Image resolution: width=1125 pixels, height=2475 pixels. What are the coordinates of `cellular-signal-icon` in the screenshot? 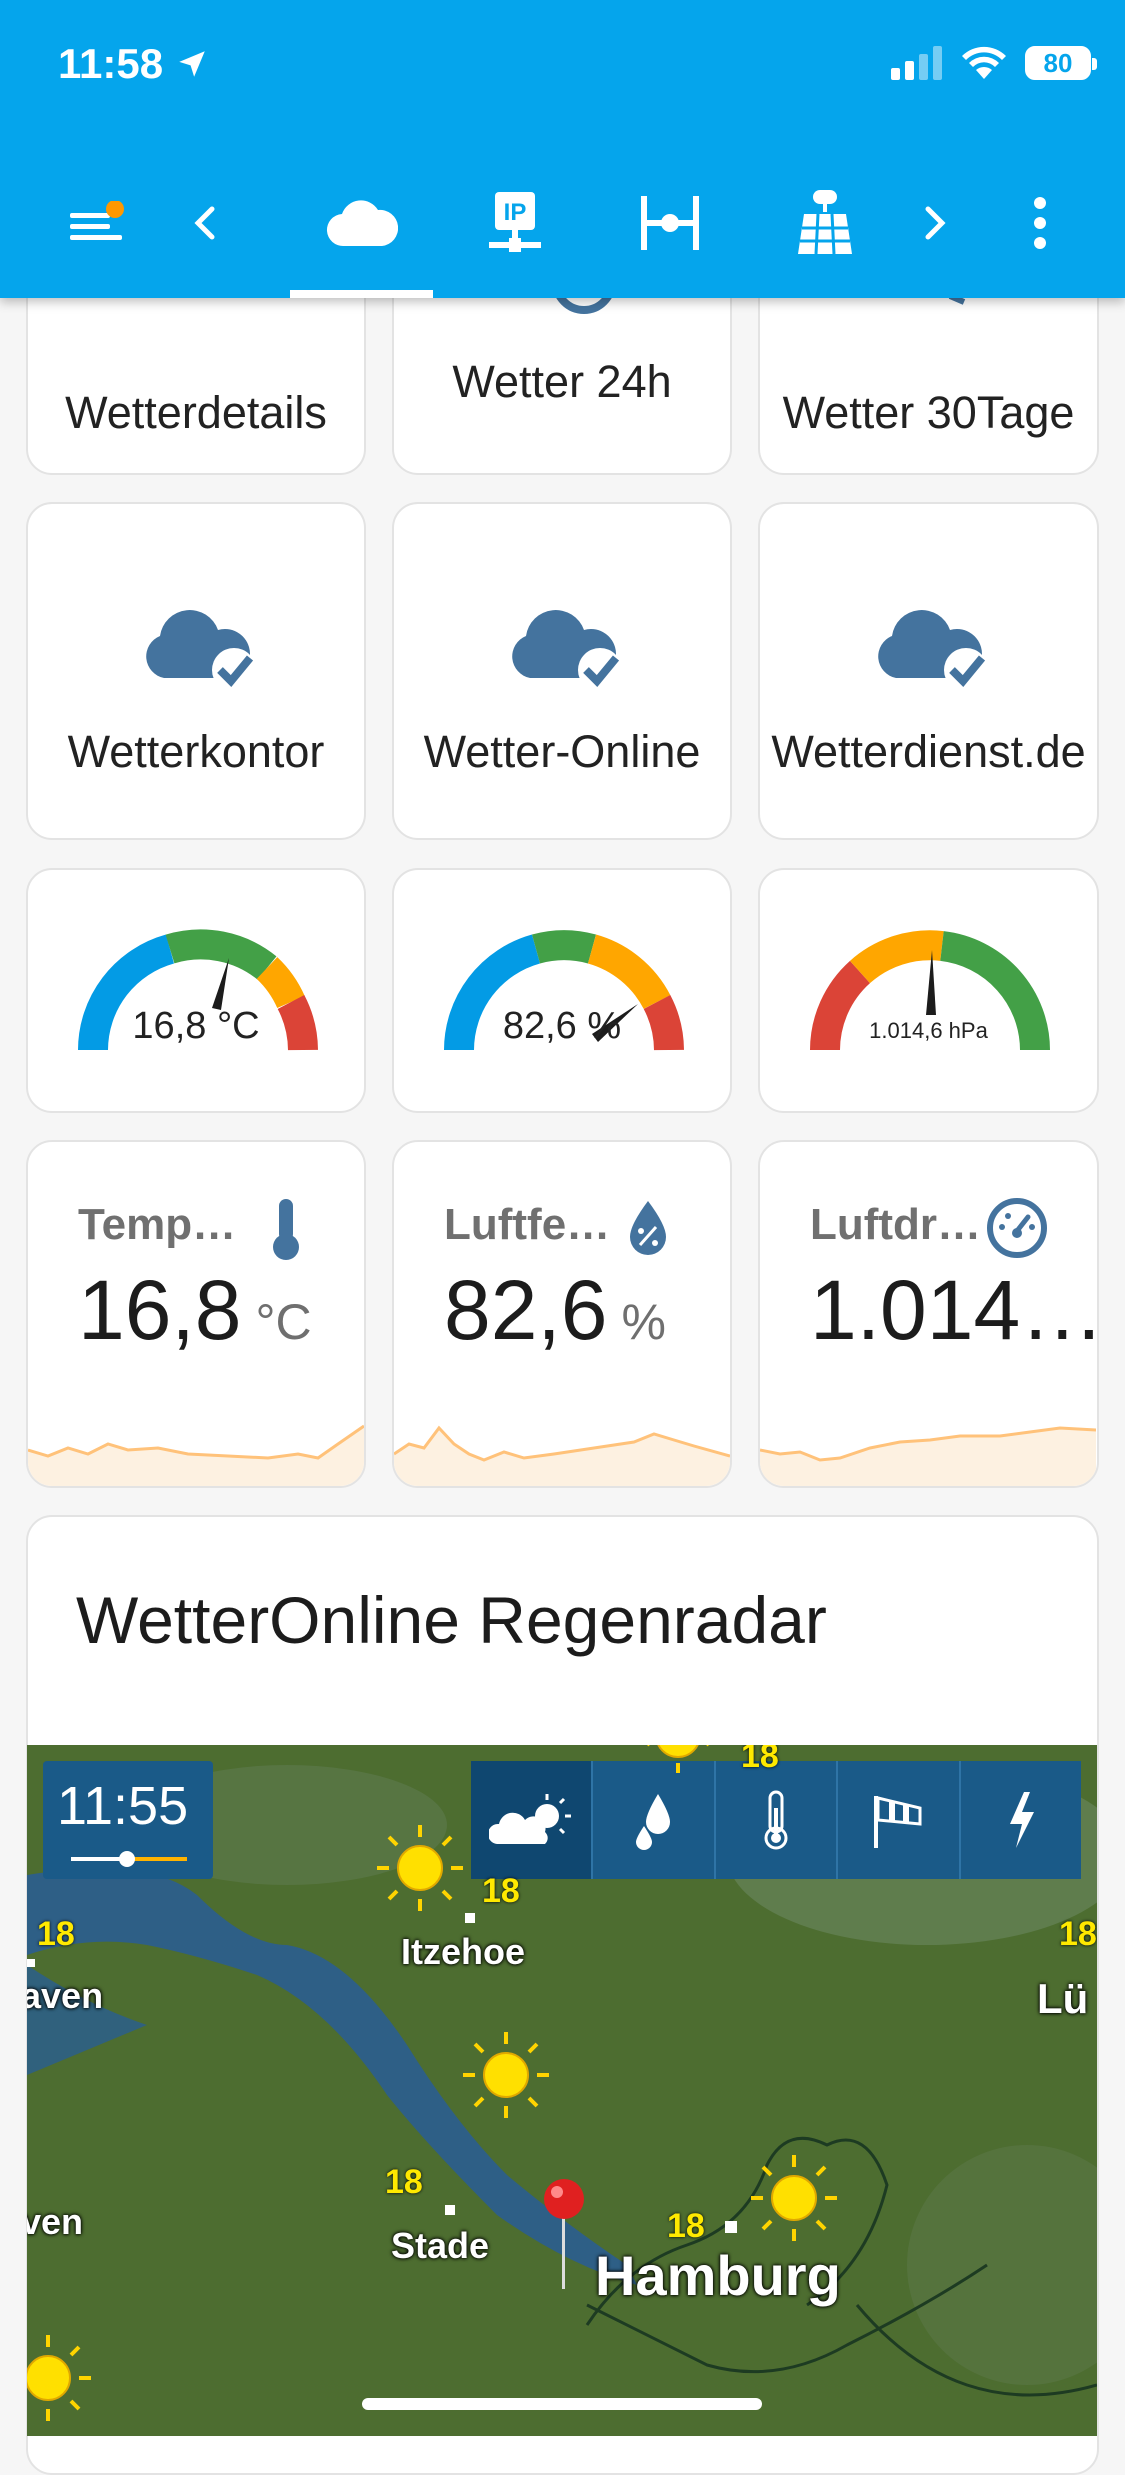 It's located at (916, 63).